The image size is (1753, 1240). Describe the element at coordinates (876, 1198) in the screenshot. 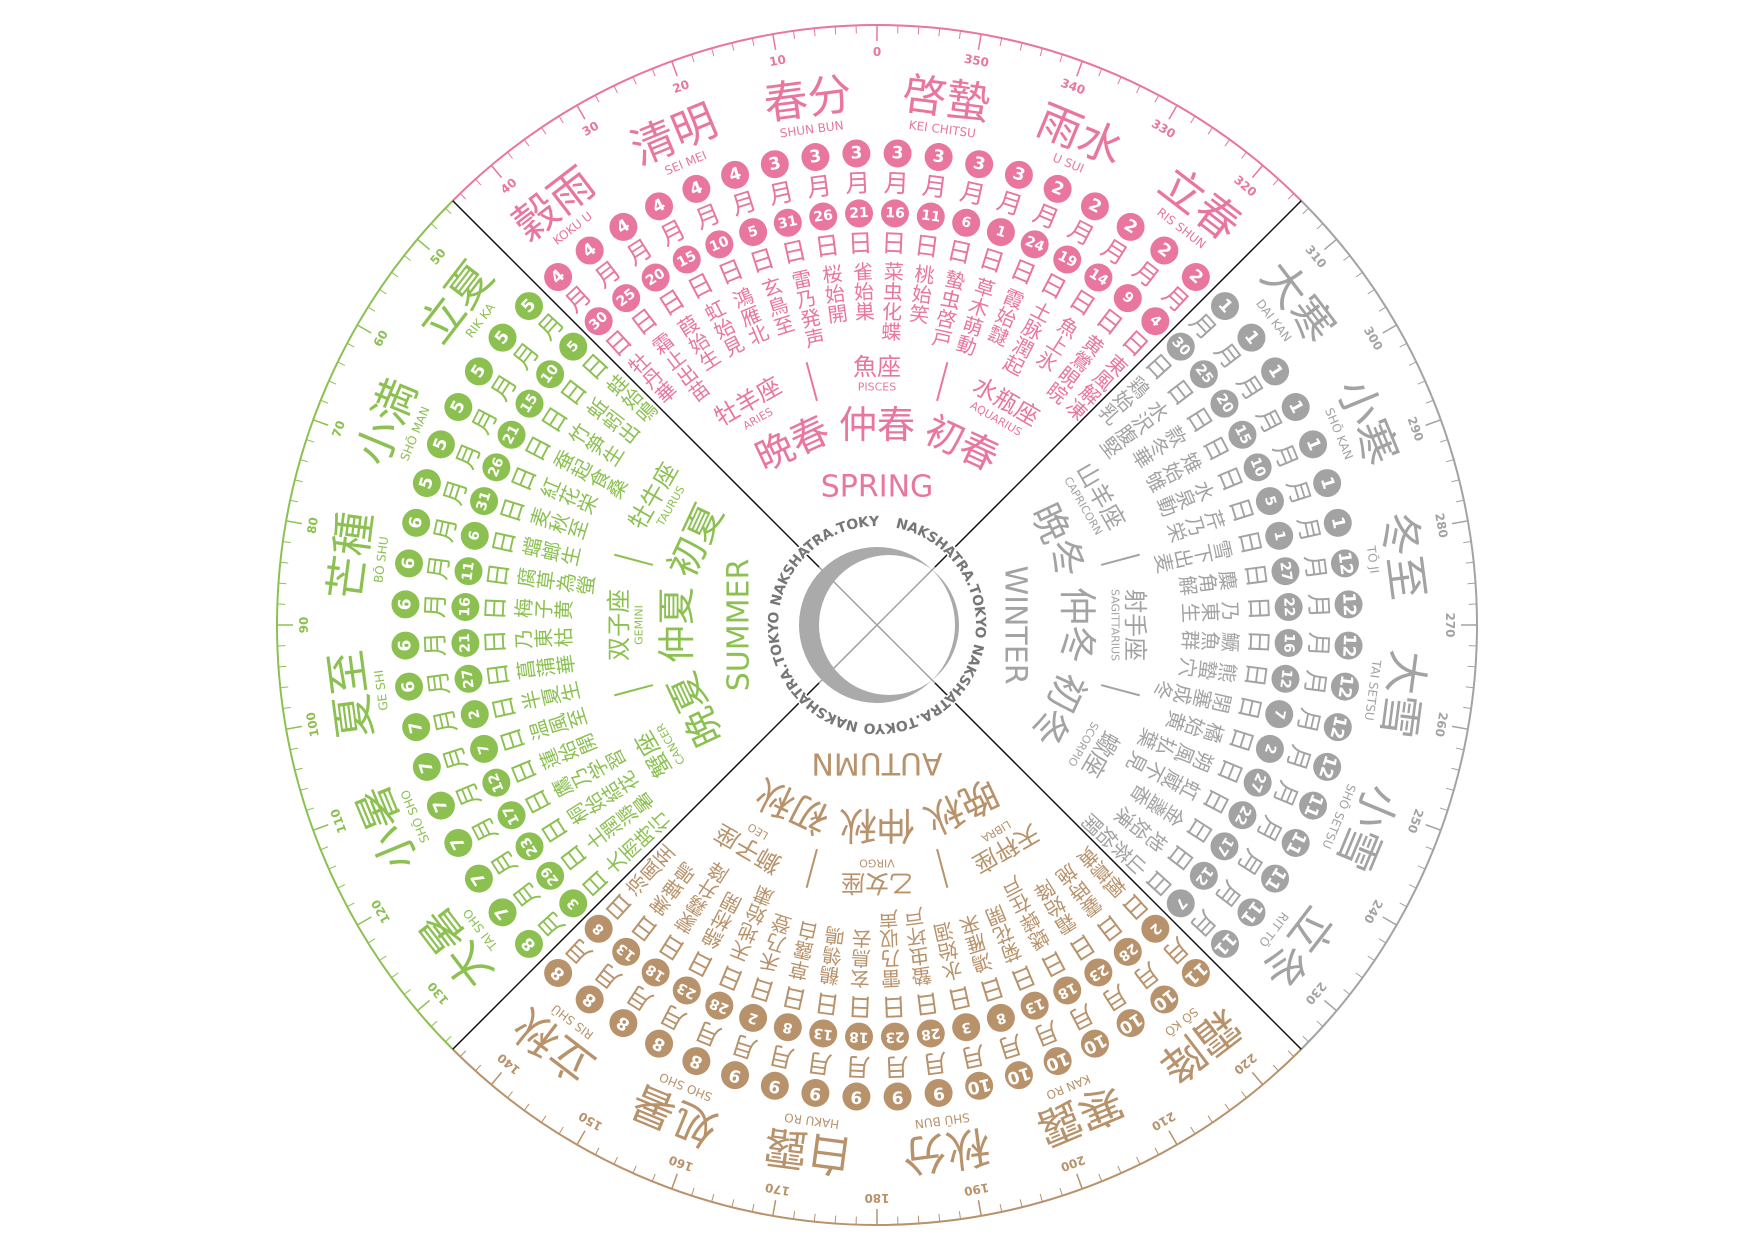

I see `degree-label: 180` at that location.